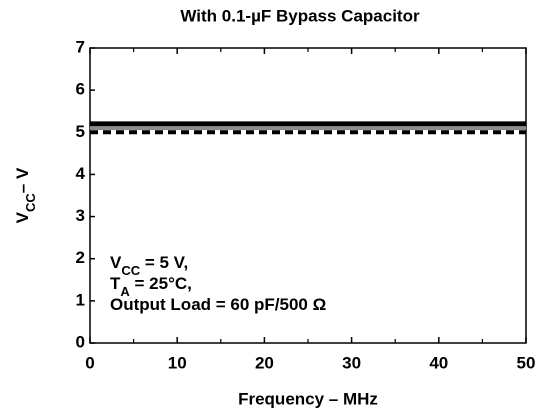 This screenshot has width=541, height=418. What do you see at coordinates (164, 262) in the screenshot?
I see `annotation-part: = 5 V,` at bounding box center [164, 262].